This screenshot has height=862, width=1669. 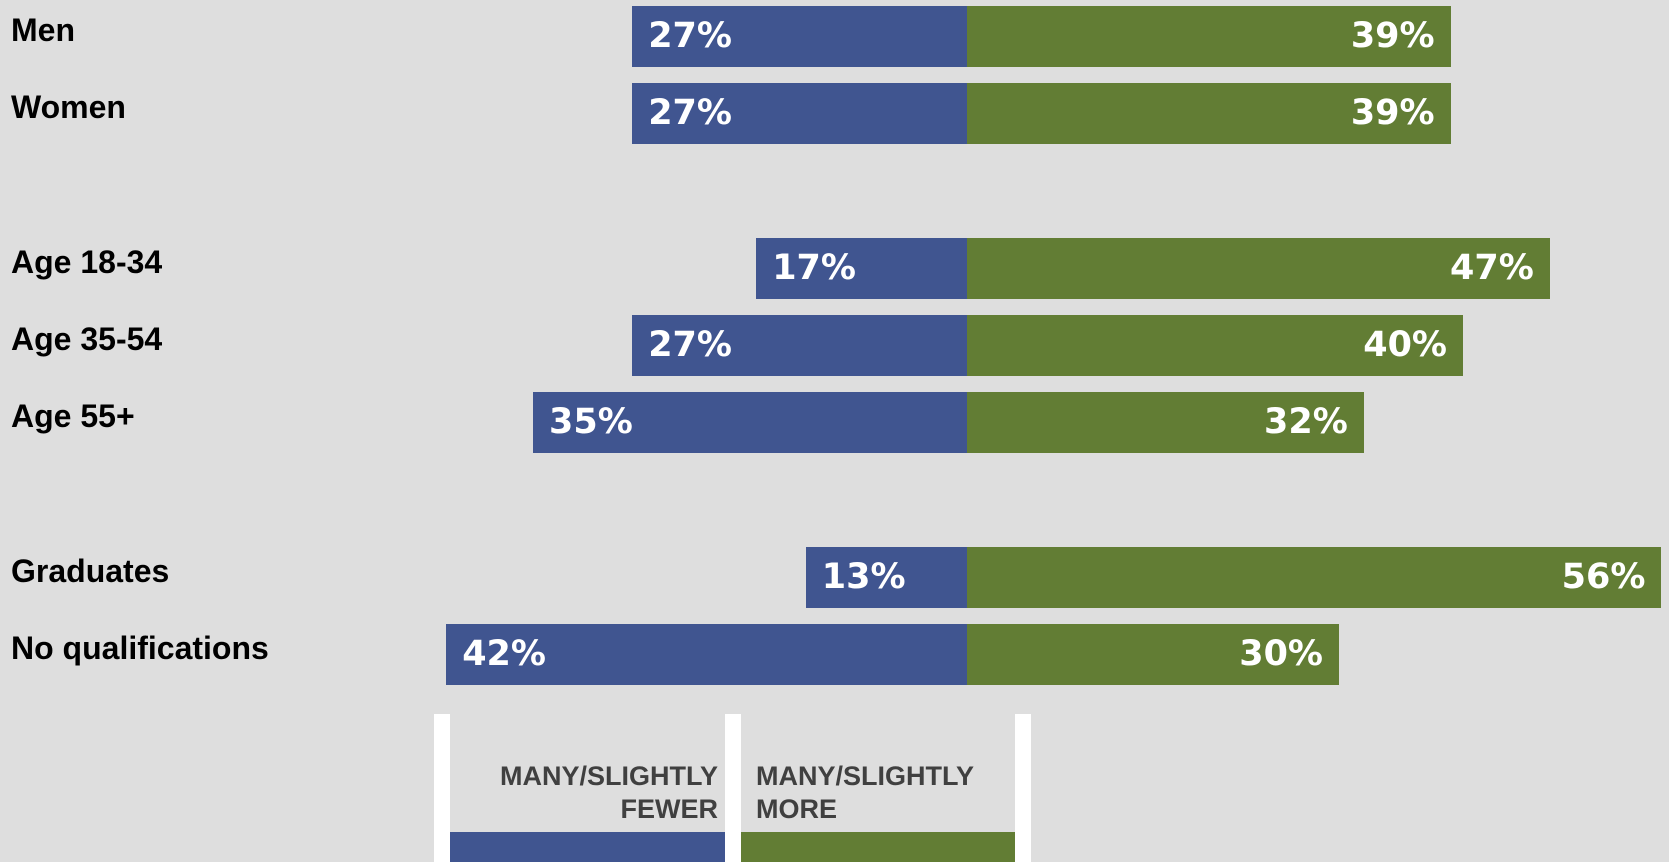 What do you see at coordinates (1405, 345) in the screenshot?
I see `value-label-more-age-35-54: 40%` at bounding box center [1405, 345].